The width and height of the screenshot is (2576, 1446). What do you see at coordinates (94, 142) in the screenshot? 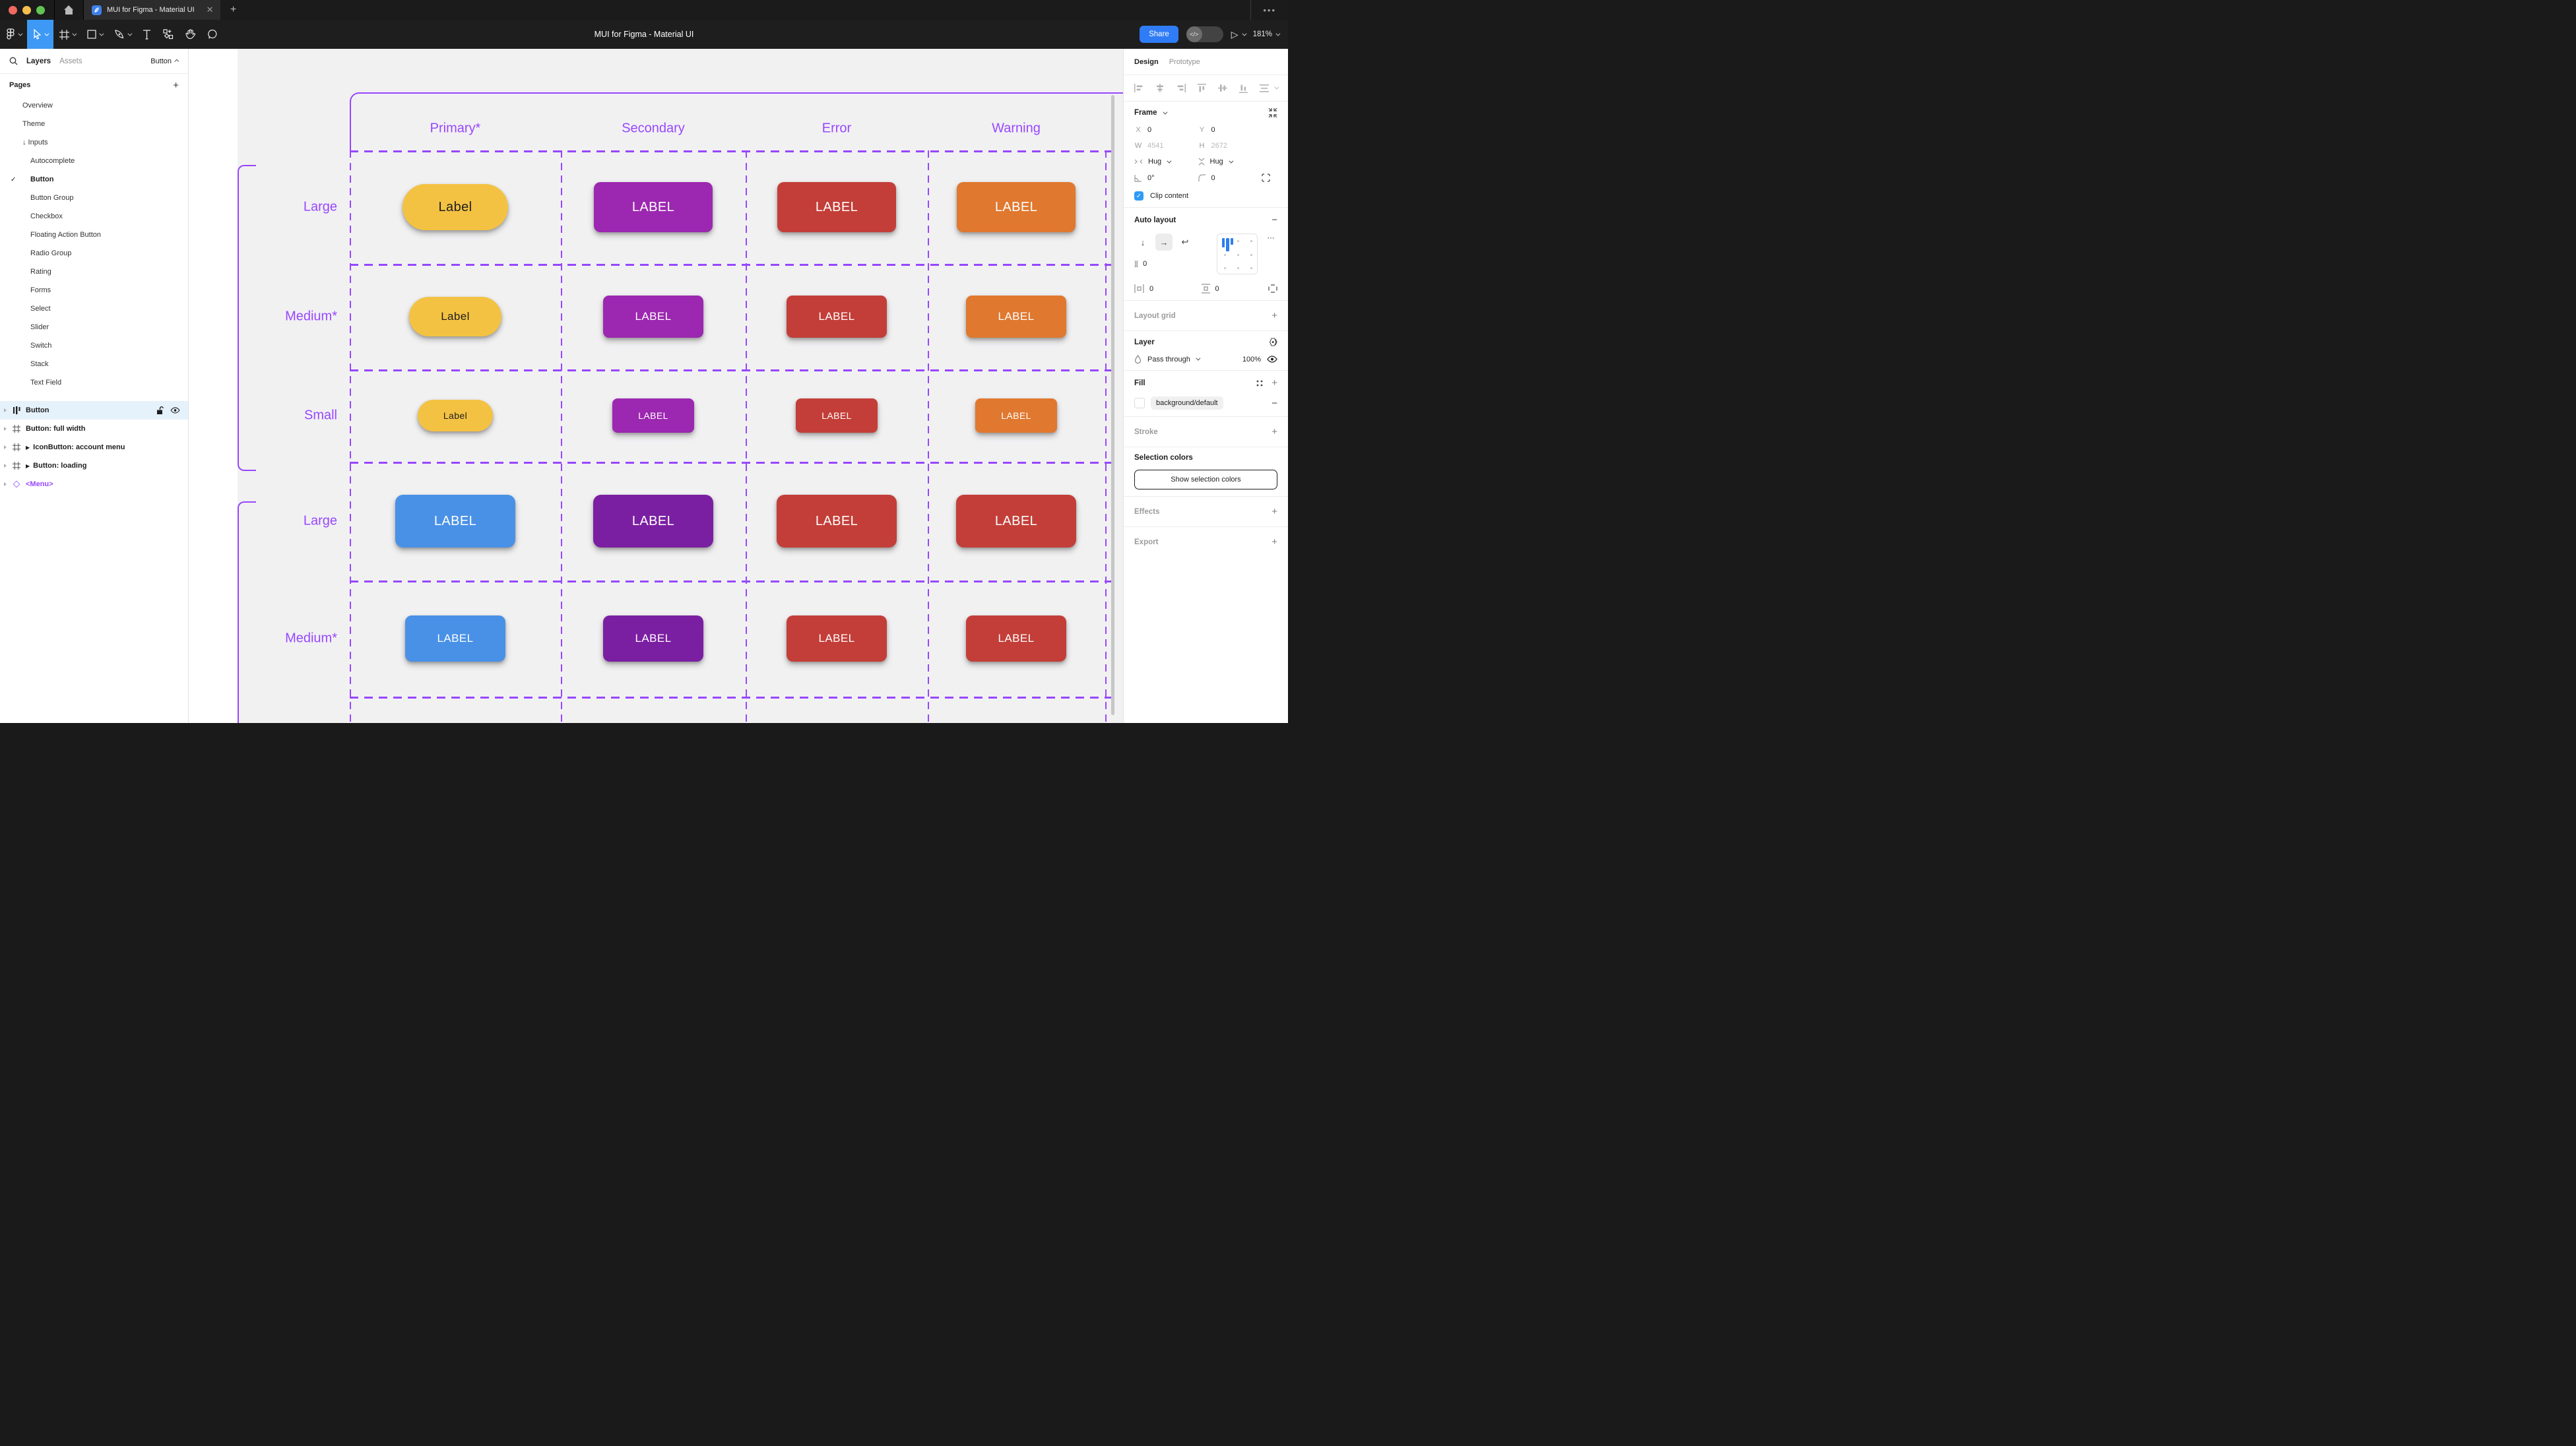
I see `page-item-inputs: ↓ Inputs` at bounding box center [94, 142].